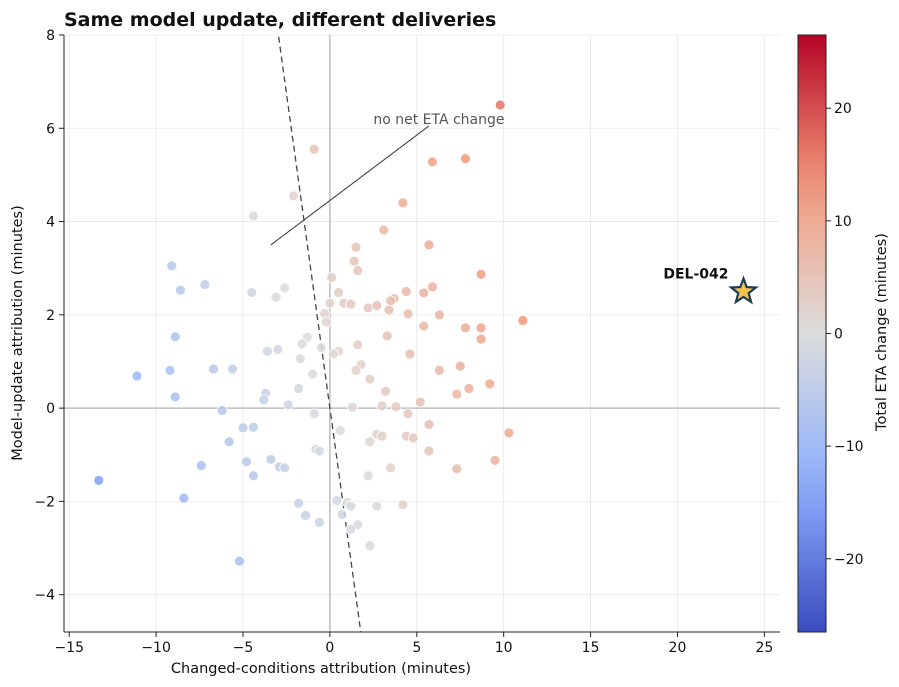  I want to click on colorbar-tick-label: −20, so click(849, 560).